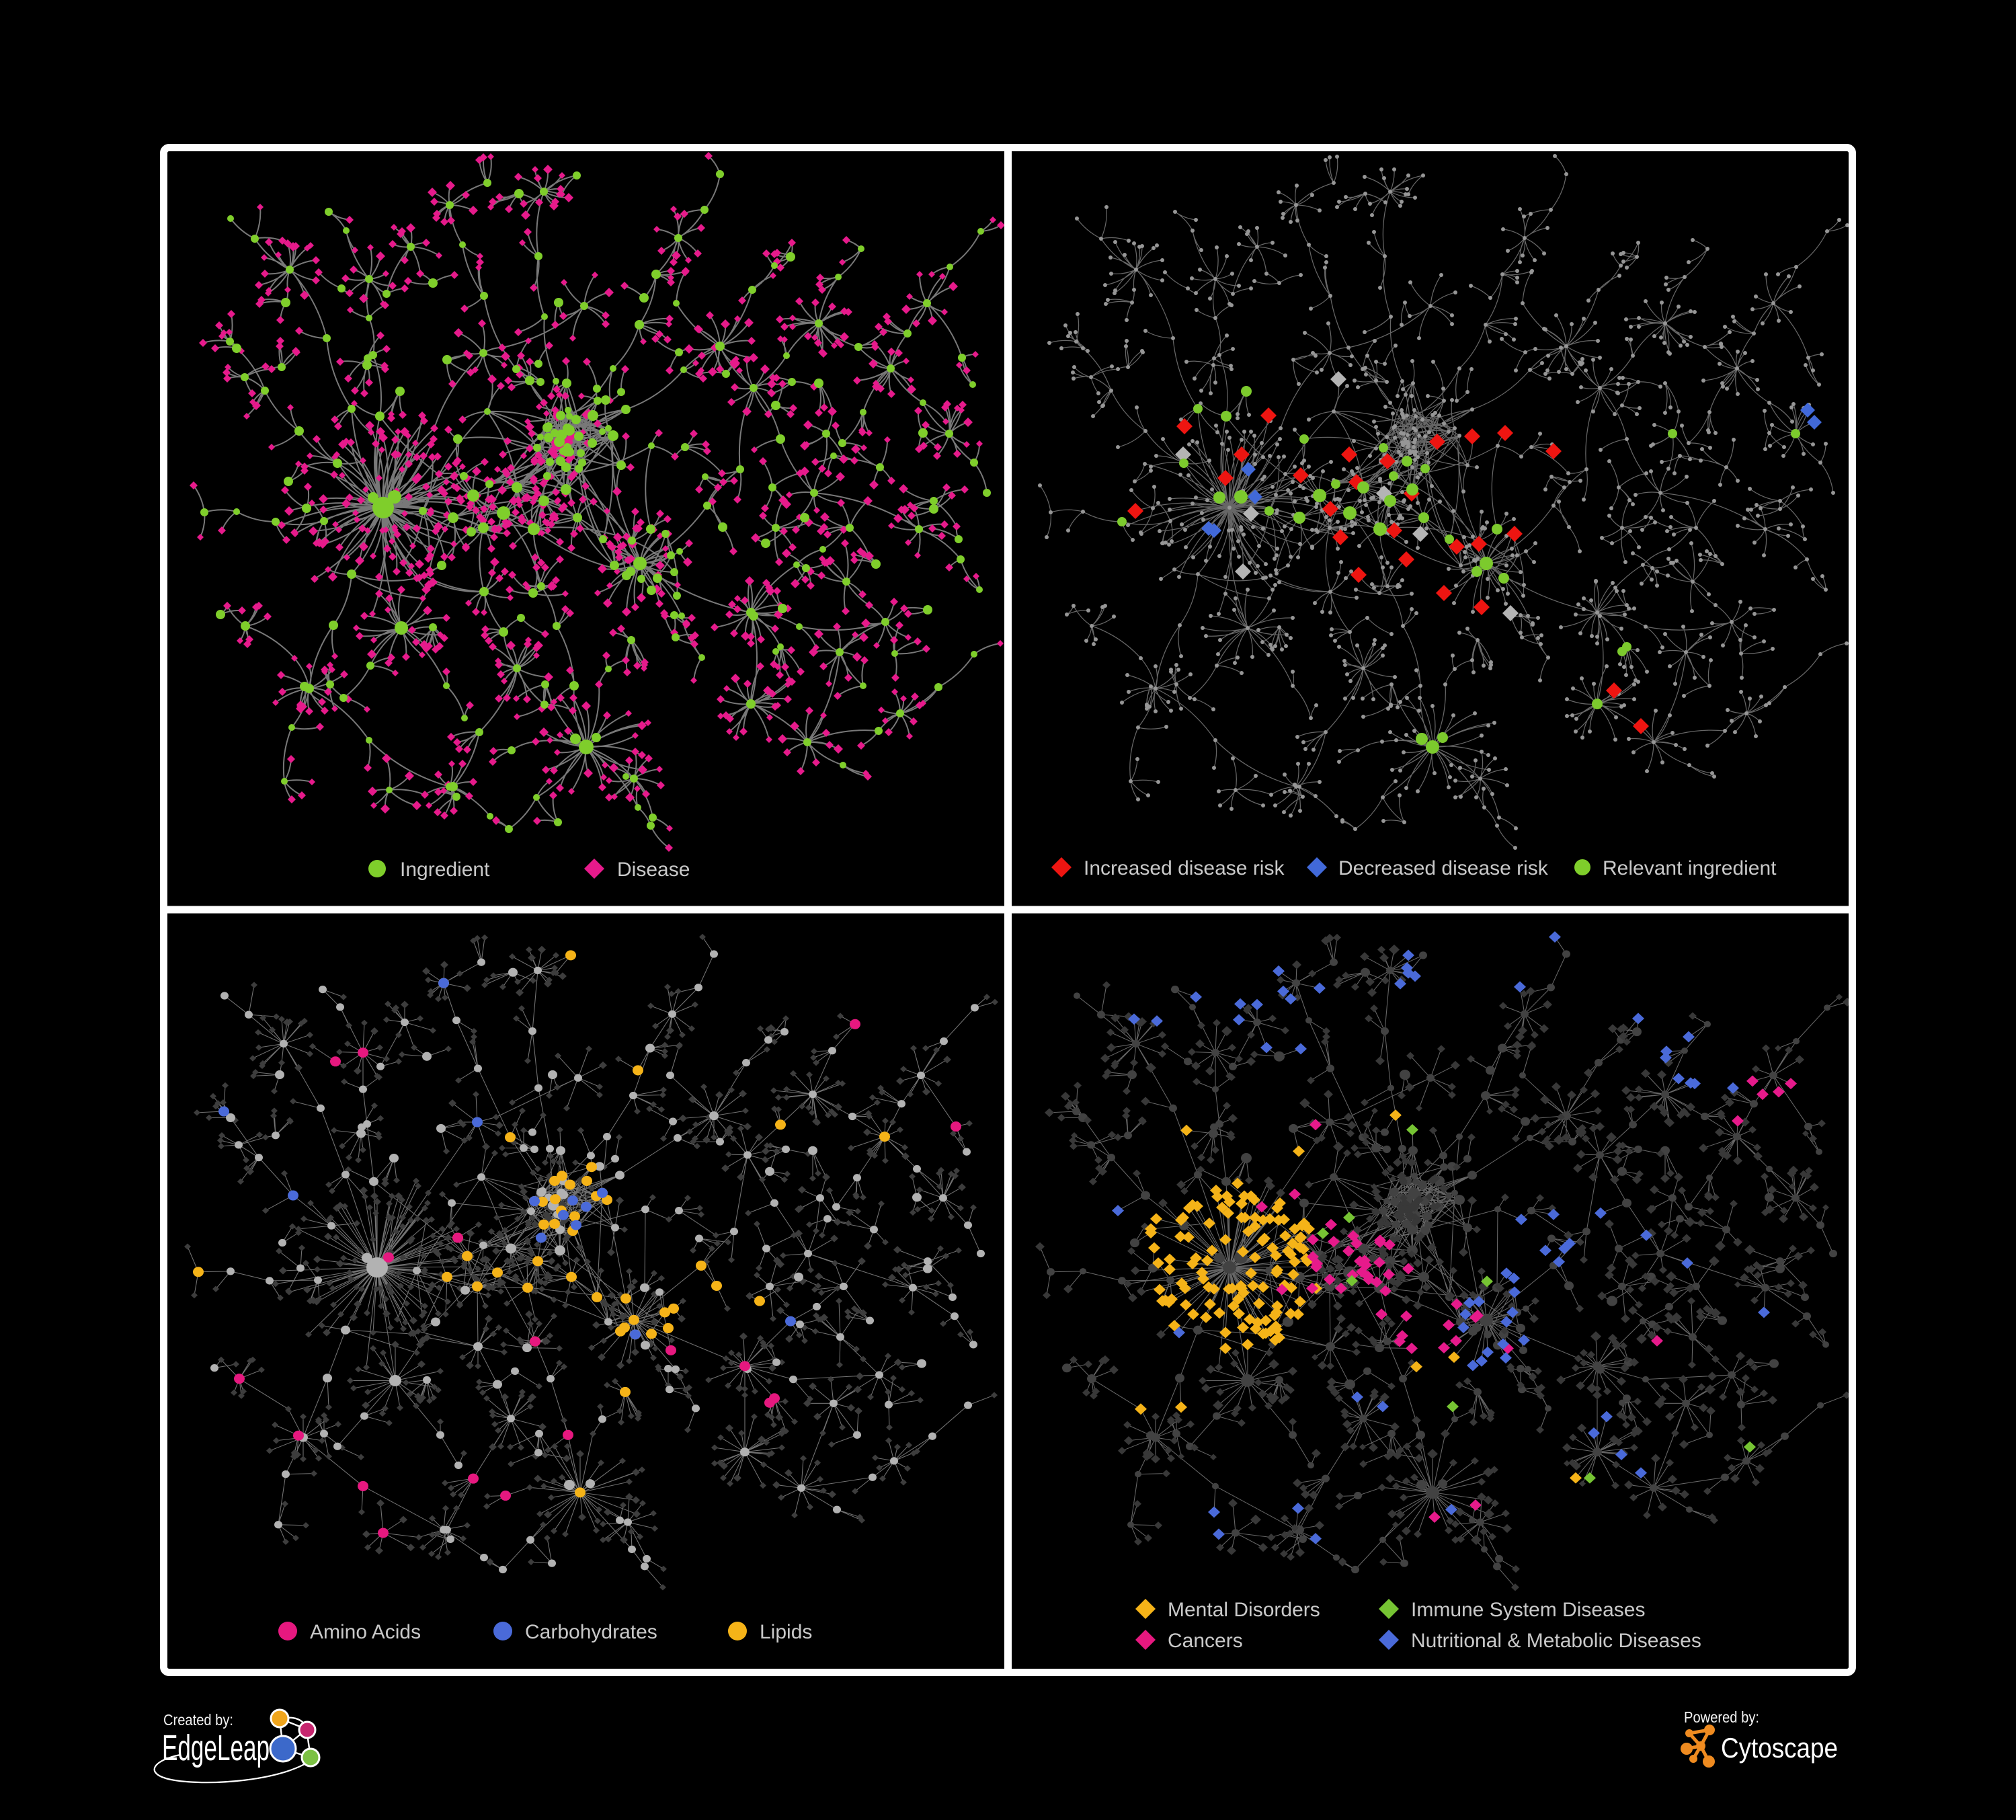  Describe the element at coordinates (1690, 868) in the screenshot. I see `svg-text: Relevant ingredient` at that location.